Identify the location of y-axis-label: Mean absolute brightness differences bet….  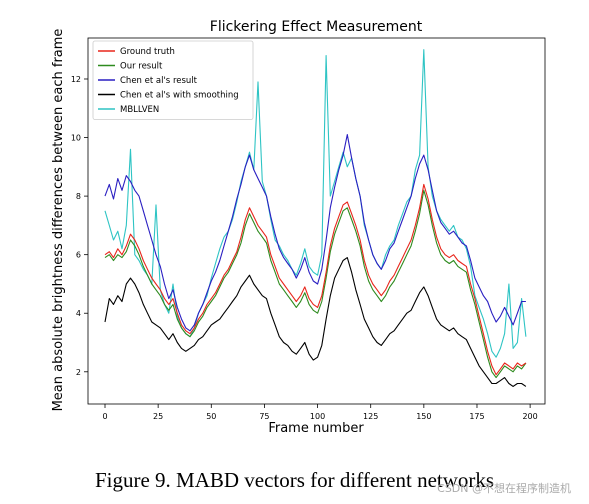
(58, 220).